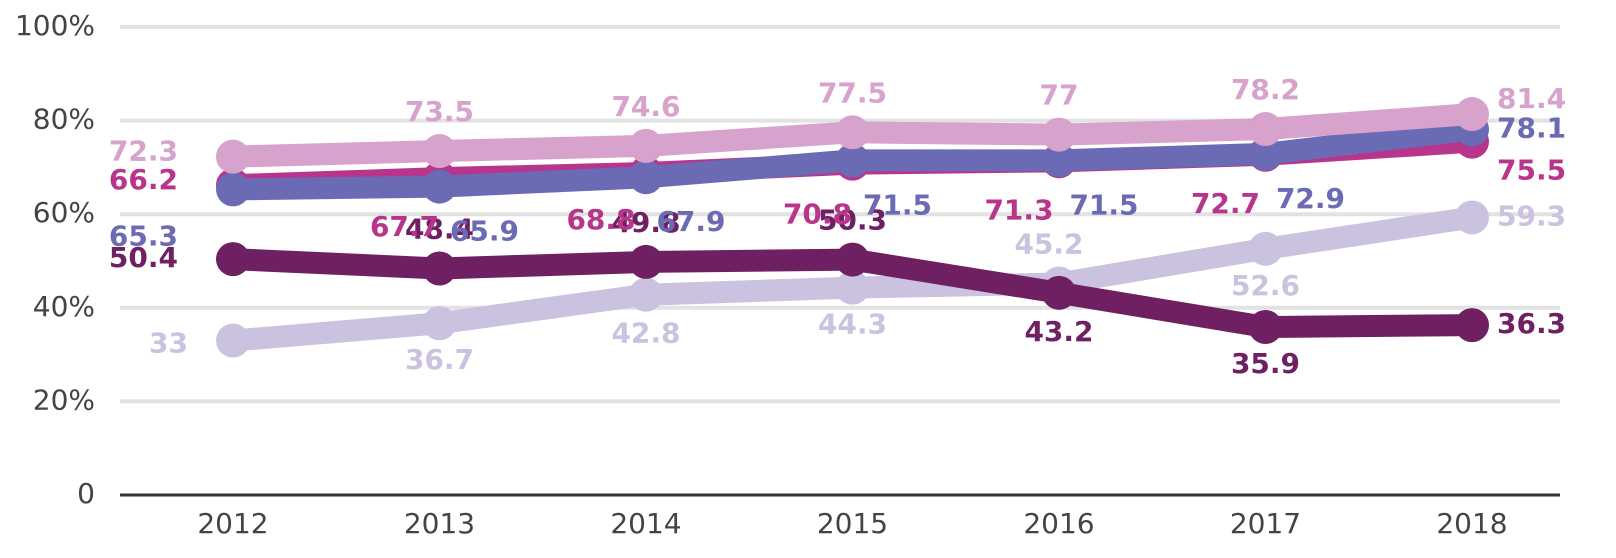  Describe the element at coordinates (1531, 323) in the screenshot. I see `data-label: 36.3` at that location.